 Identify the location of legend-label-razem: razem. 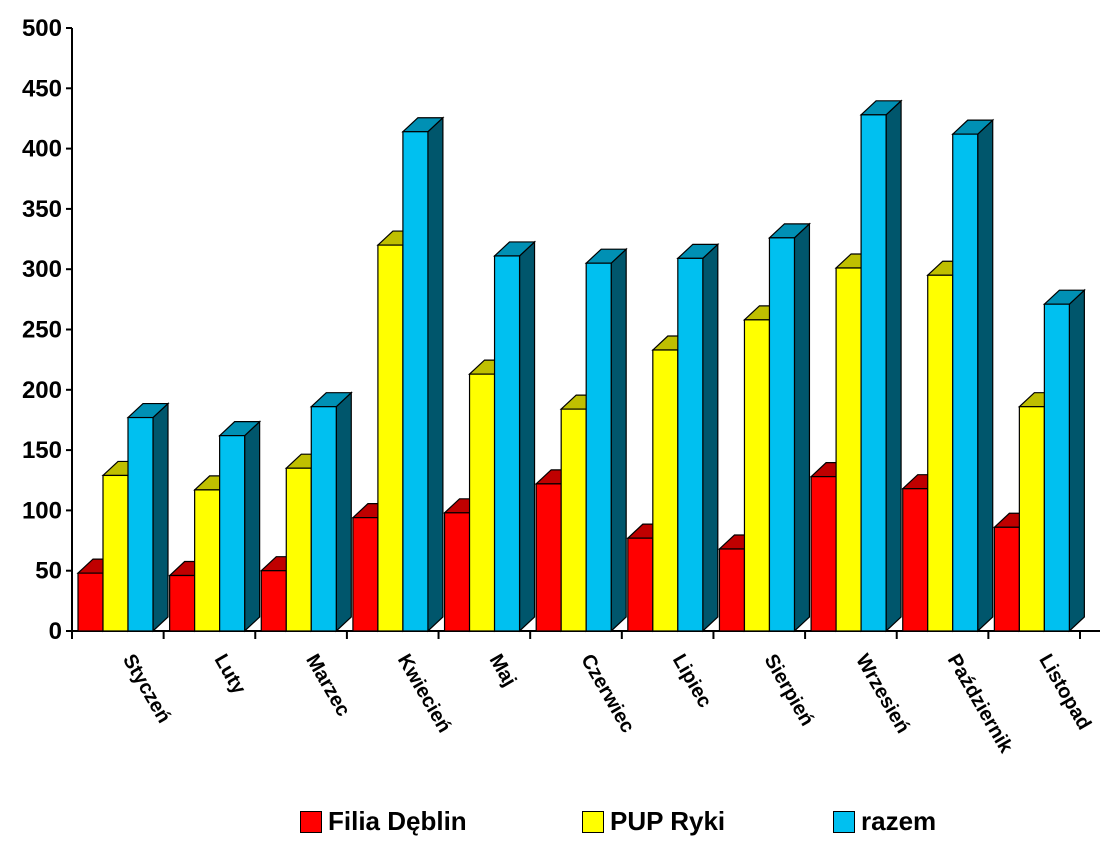
(899, 821).